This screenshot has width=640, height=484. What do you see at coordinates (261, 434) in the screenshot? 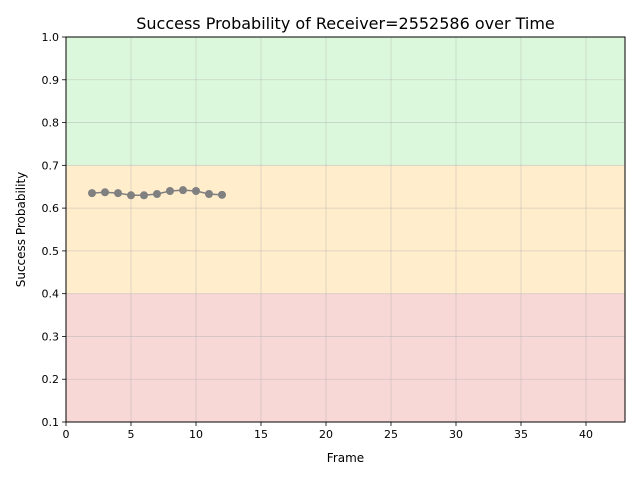
I see `x-tick-label: 15` at bounding box center [261, 434].